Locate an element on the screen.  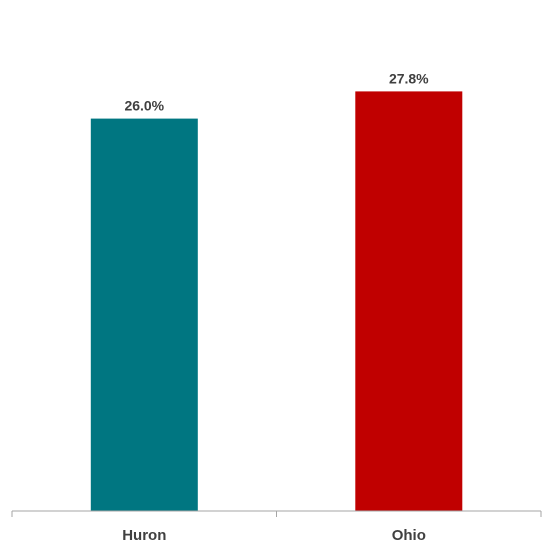
value-label-ohio: 27.8% is located at coordinates (409, 78).